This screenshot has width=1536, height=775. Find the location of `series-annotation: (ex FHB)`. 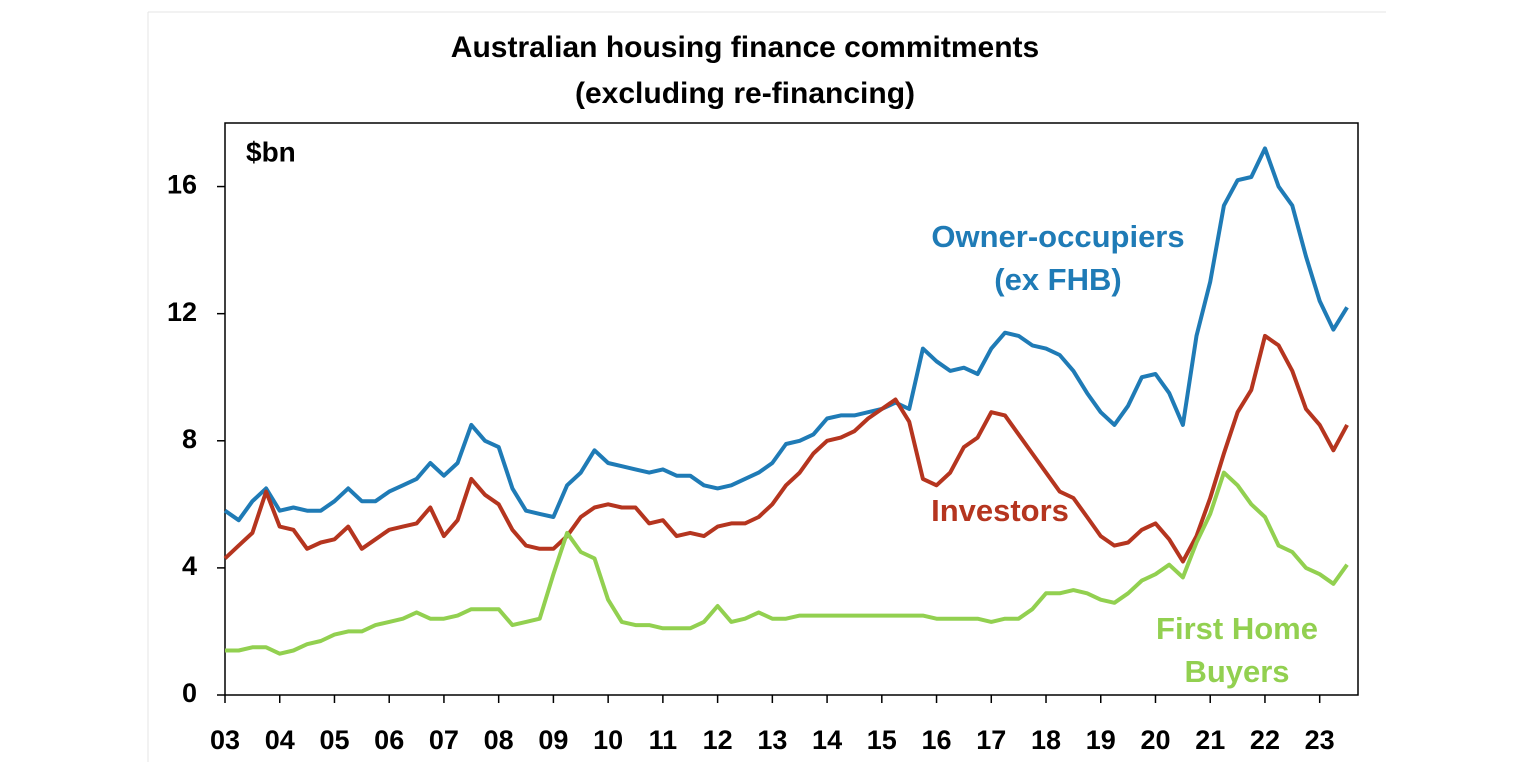

series-annotation: (ex FHB) is located at coordinates (1057, 279).